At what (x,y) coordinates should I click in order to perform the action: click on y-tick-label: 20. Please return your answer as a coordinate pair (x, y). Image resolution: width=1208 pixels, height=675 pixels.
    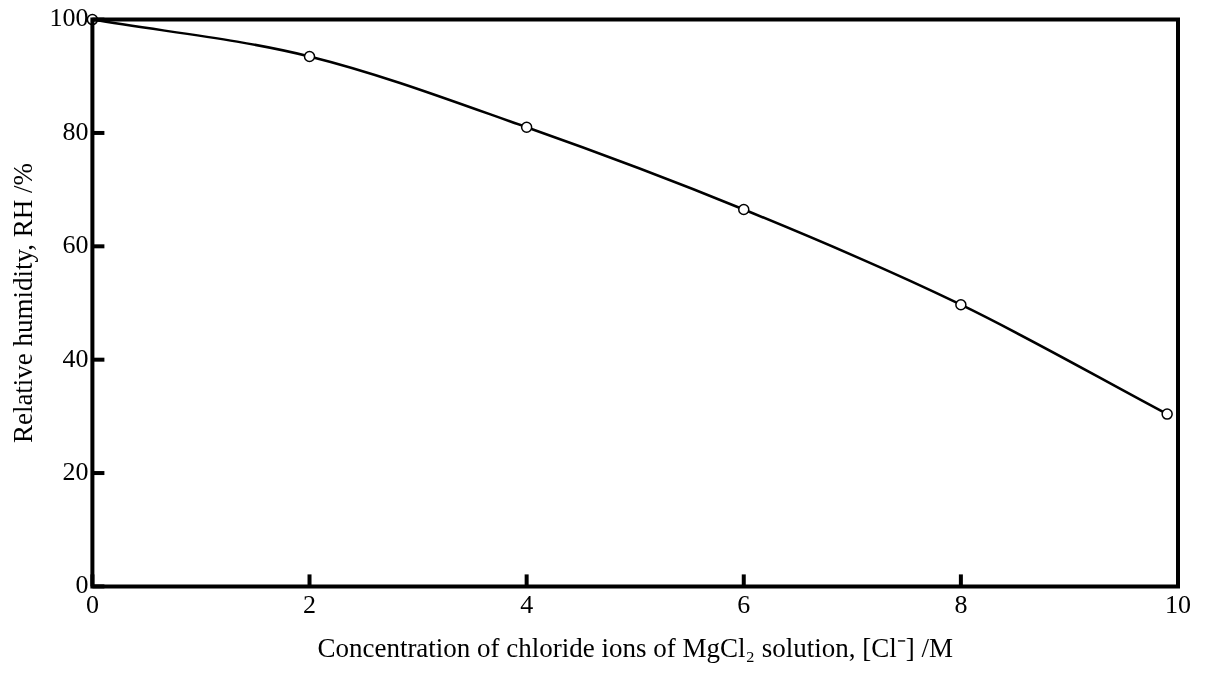
    Looking at the image, I should click on (75, 471).